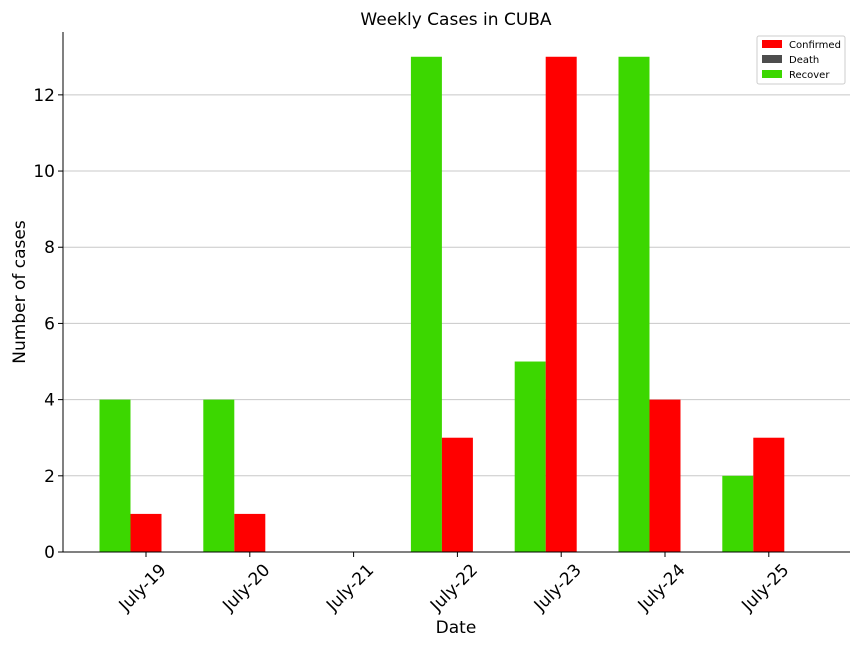 The image size is (864, 648). Describe the element at coordinates (49, 553) in the screenshot. I see `y-tick-label: 0` at that location.